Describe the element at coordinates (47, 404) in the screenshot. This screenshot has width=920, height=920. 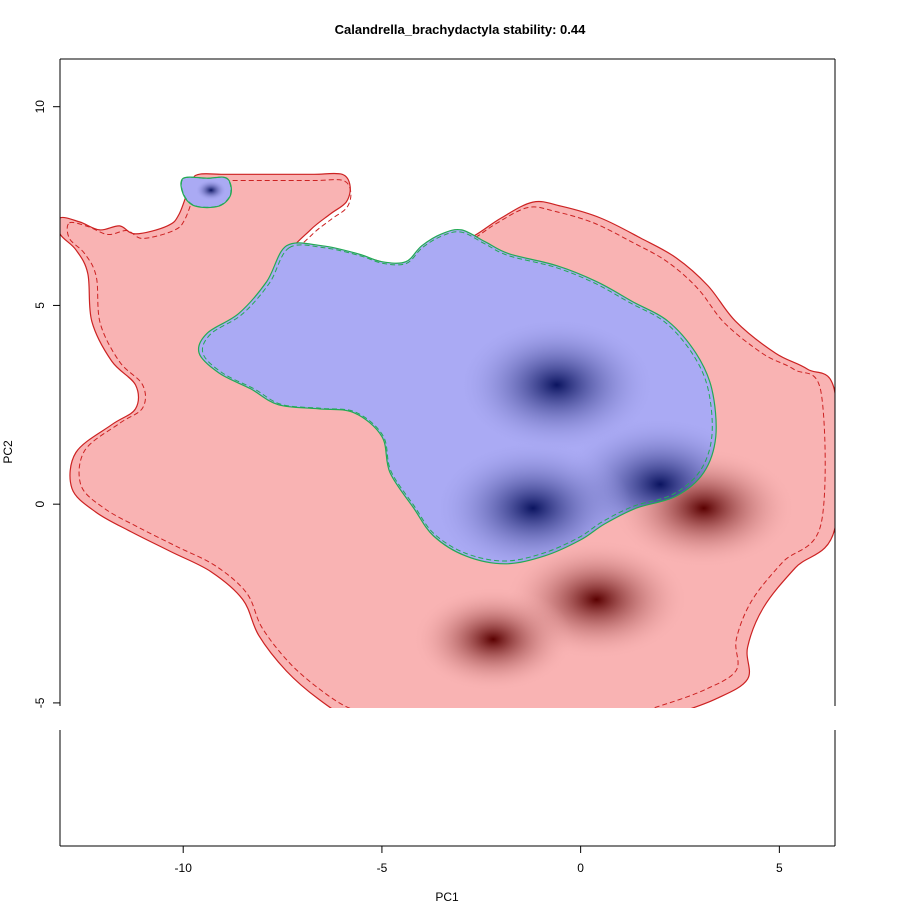
I see `y-axis: 10 5 0 -5` at that location.